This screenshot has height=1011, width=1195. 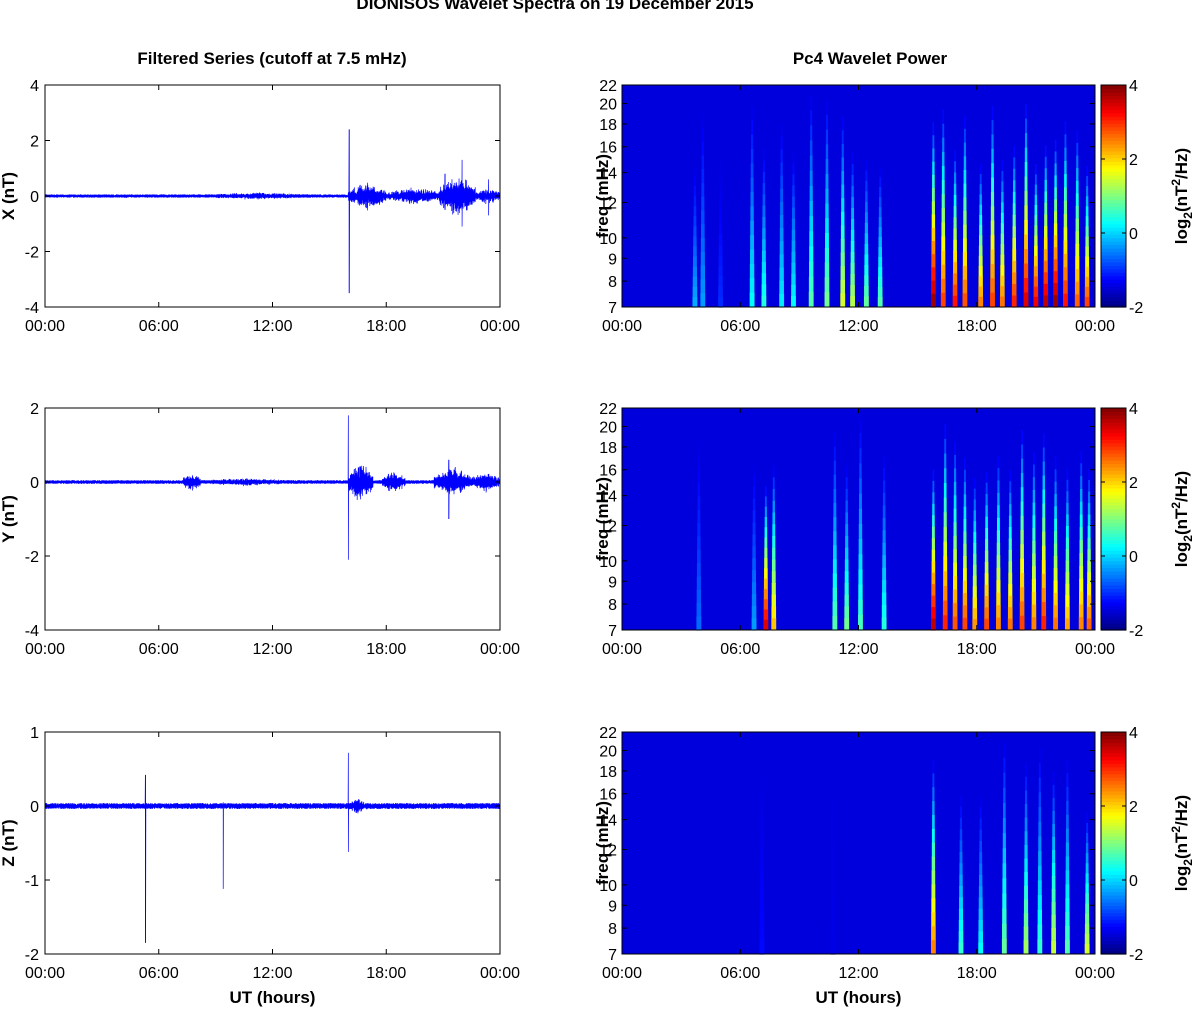 What do you see at coordinates (272, 843) in the screenshot?
I see `plot-area` at bounding box center [272, 843].